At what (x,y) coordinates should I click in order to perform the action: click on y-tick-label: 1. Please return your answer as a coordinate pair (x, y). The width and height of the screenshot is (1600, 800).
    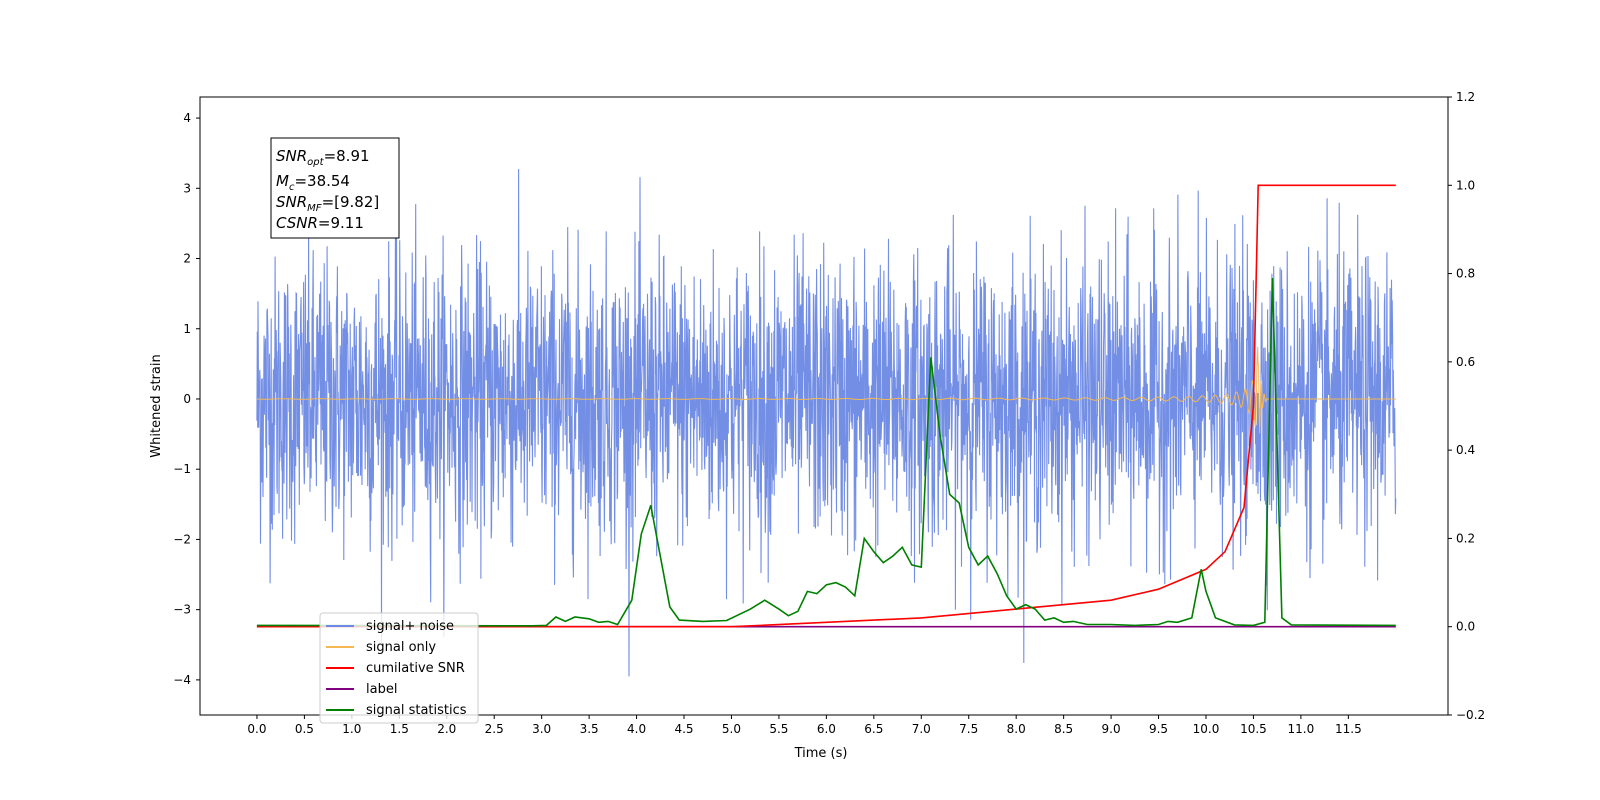
    Looking at the image, I should click on (187, 329).